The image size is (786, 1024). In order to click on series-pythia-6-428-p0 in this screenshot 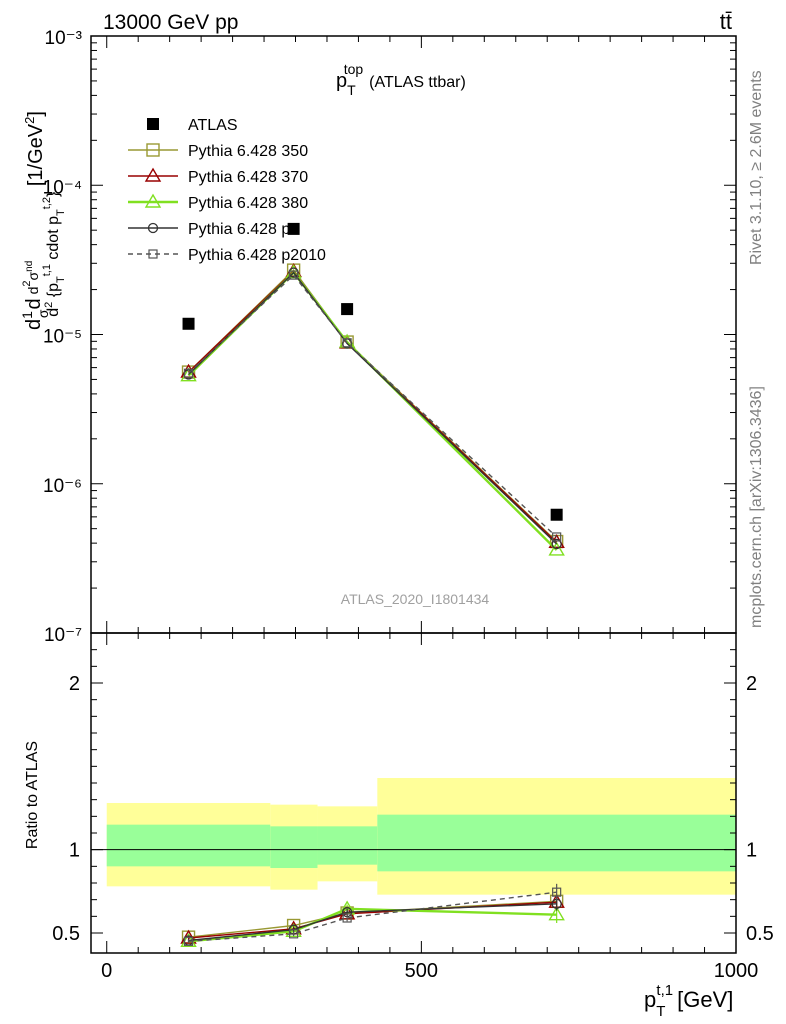, I will do `click(372, 408)`.